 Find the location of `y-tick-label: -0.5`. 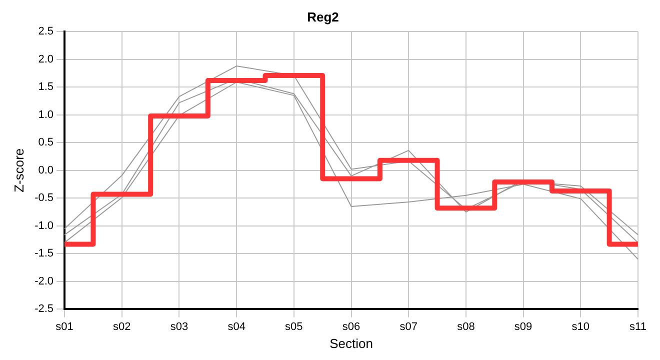

y-tick-label: -0.5 is located at coordinates (44, 198).